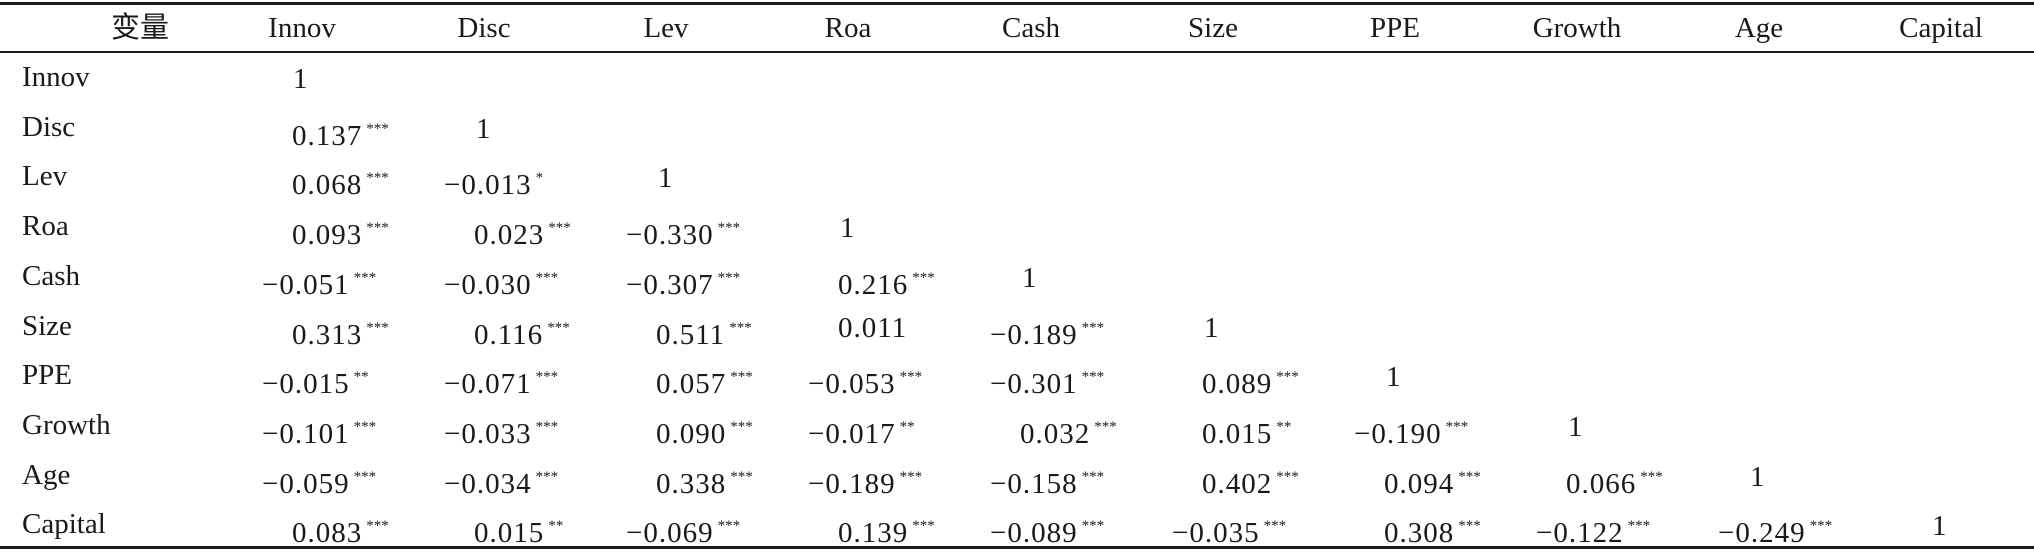 This screenshot has width=2034, height=559. Describe the element at coordinates (47, 325) in the screenshot. I see `row-label: Size` at that location.